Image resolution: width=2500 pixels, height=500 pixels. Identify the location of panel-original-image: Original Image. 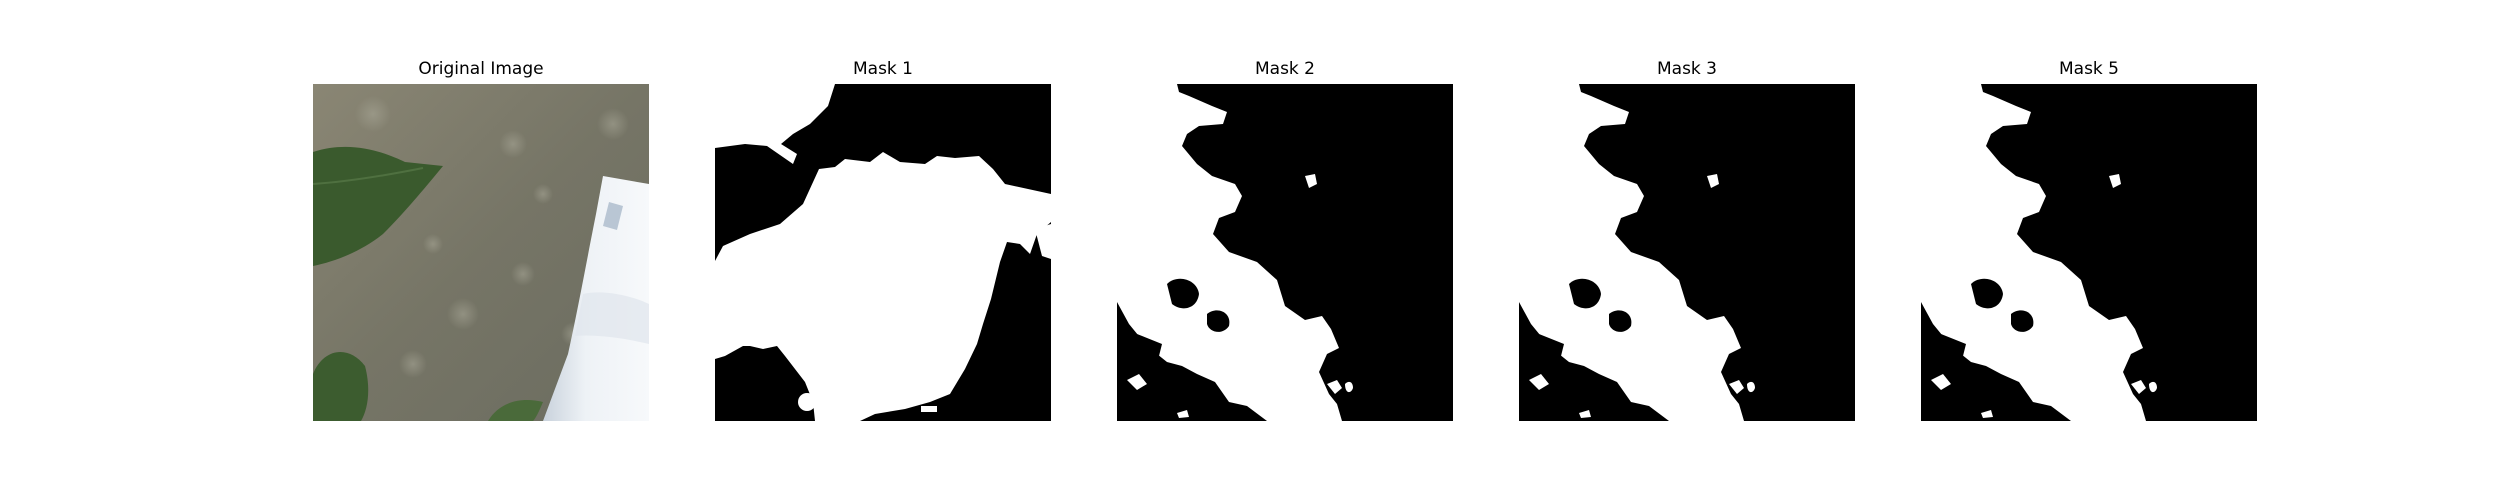
(481, 250).